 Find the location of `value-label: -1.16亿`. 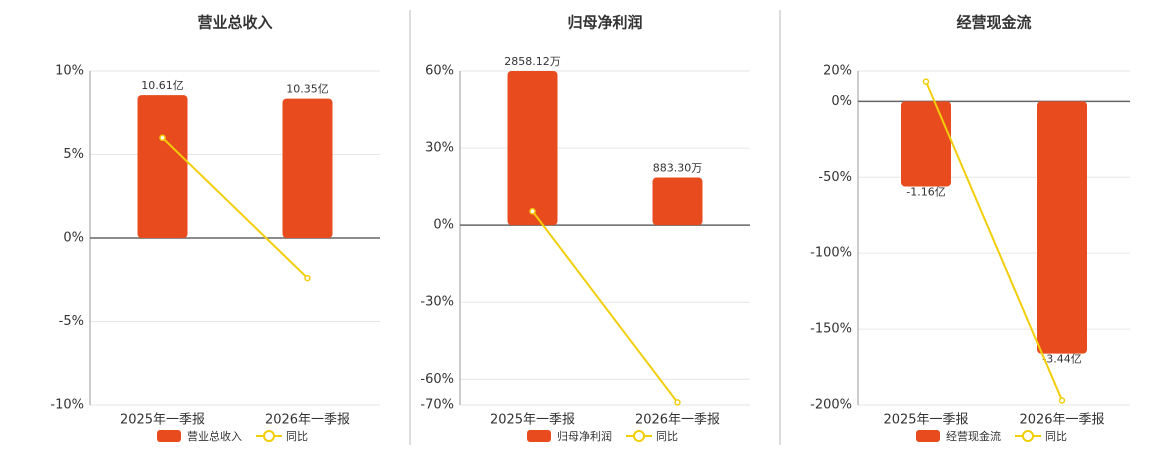

value-label: -1.16亿 is located at coordinates (925, 191).